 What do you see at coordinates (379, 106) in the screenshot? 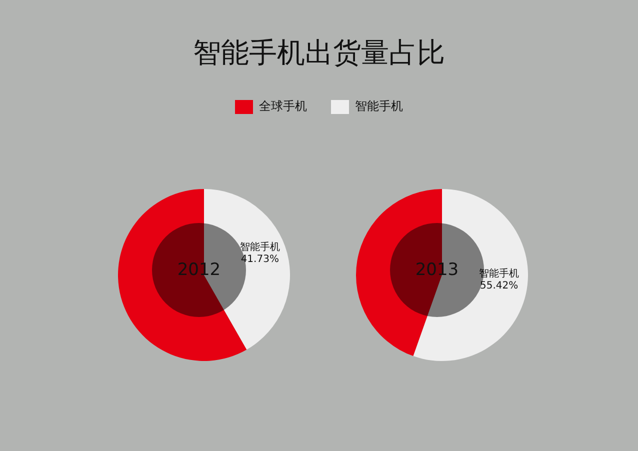
I see `legend-label: 智能手机` at bounding box center [379, 106].